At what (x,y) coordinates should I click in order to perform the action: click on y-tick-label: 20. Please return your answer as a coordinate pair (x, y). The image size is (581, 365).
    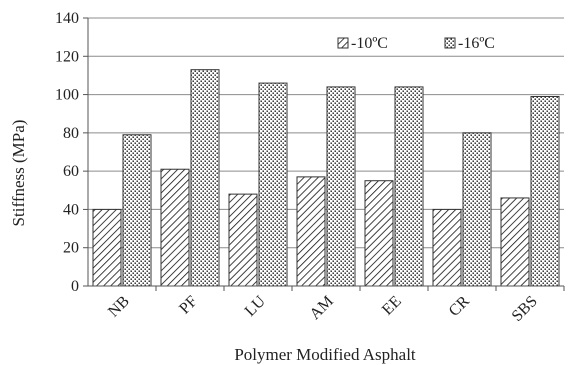
    Looking at the image, I should click on (71, 248).